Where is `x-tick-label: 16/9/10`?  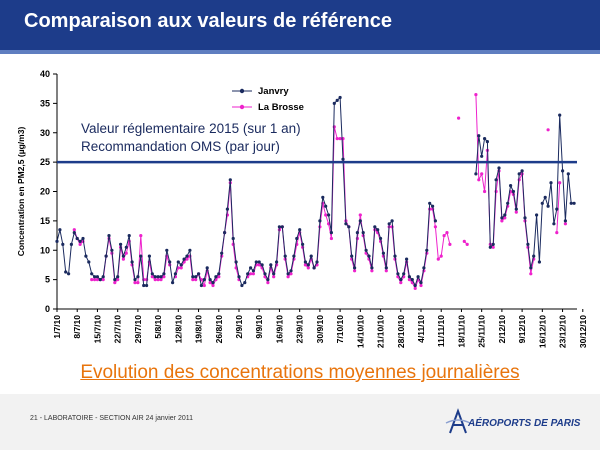
x-tick-label: 16/9/10 is located at coordinates (279, 329).